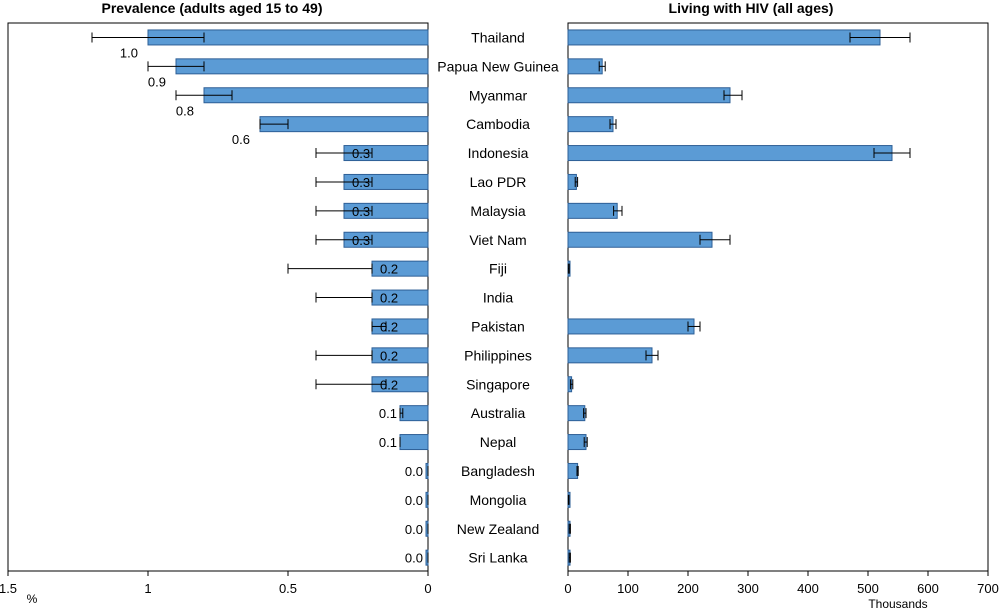  What do you see at coordinates (498, 37) in the screenshot?
I see `category-label: Thailand` at bounding box center [498, 37].